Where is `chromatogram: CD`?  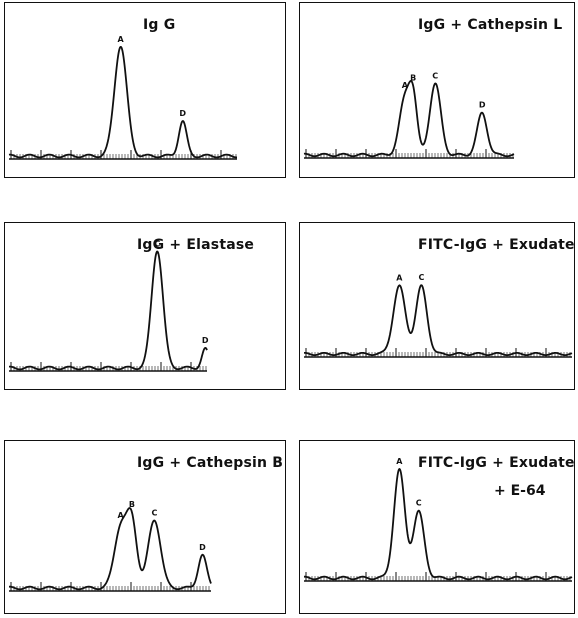
chromatogram: CD is located at coordinates (108, 305).